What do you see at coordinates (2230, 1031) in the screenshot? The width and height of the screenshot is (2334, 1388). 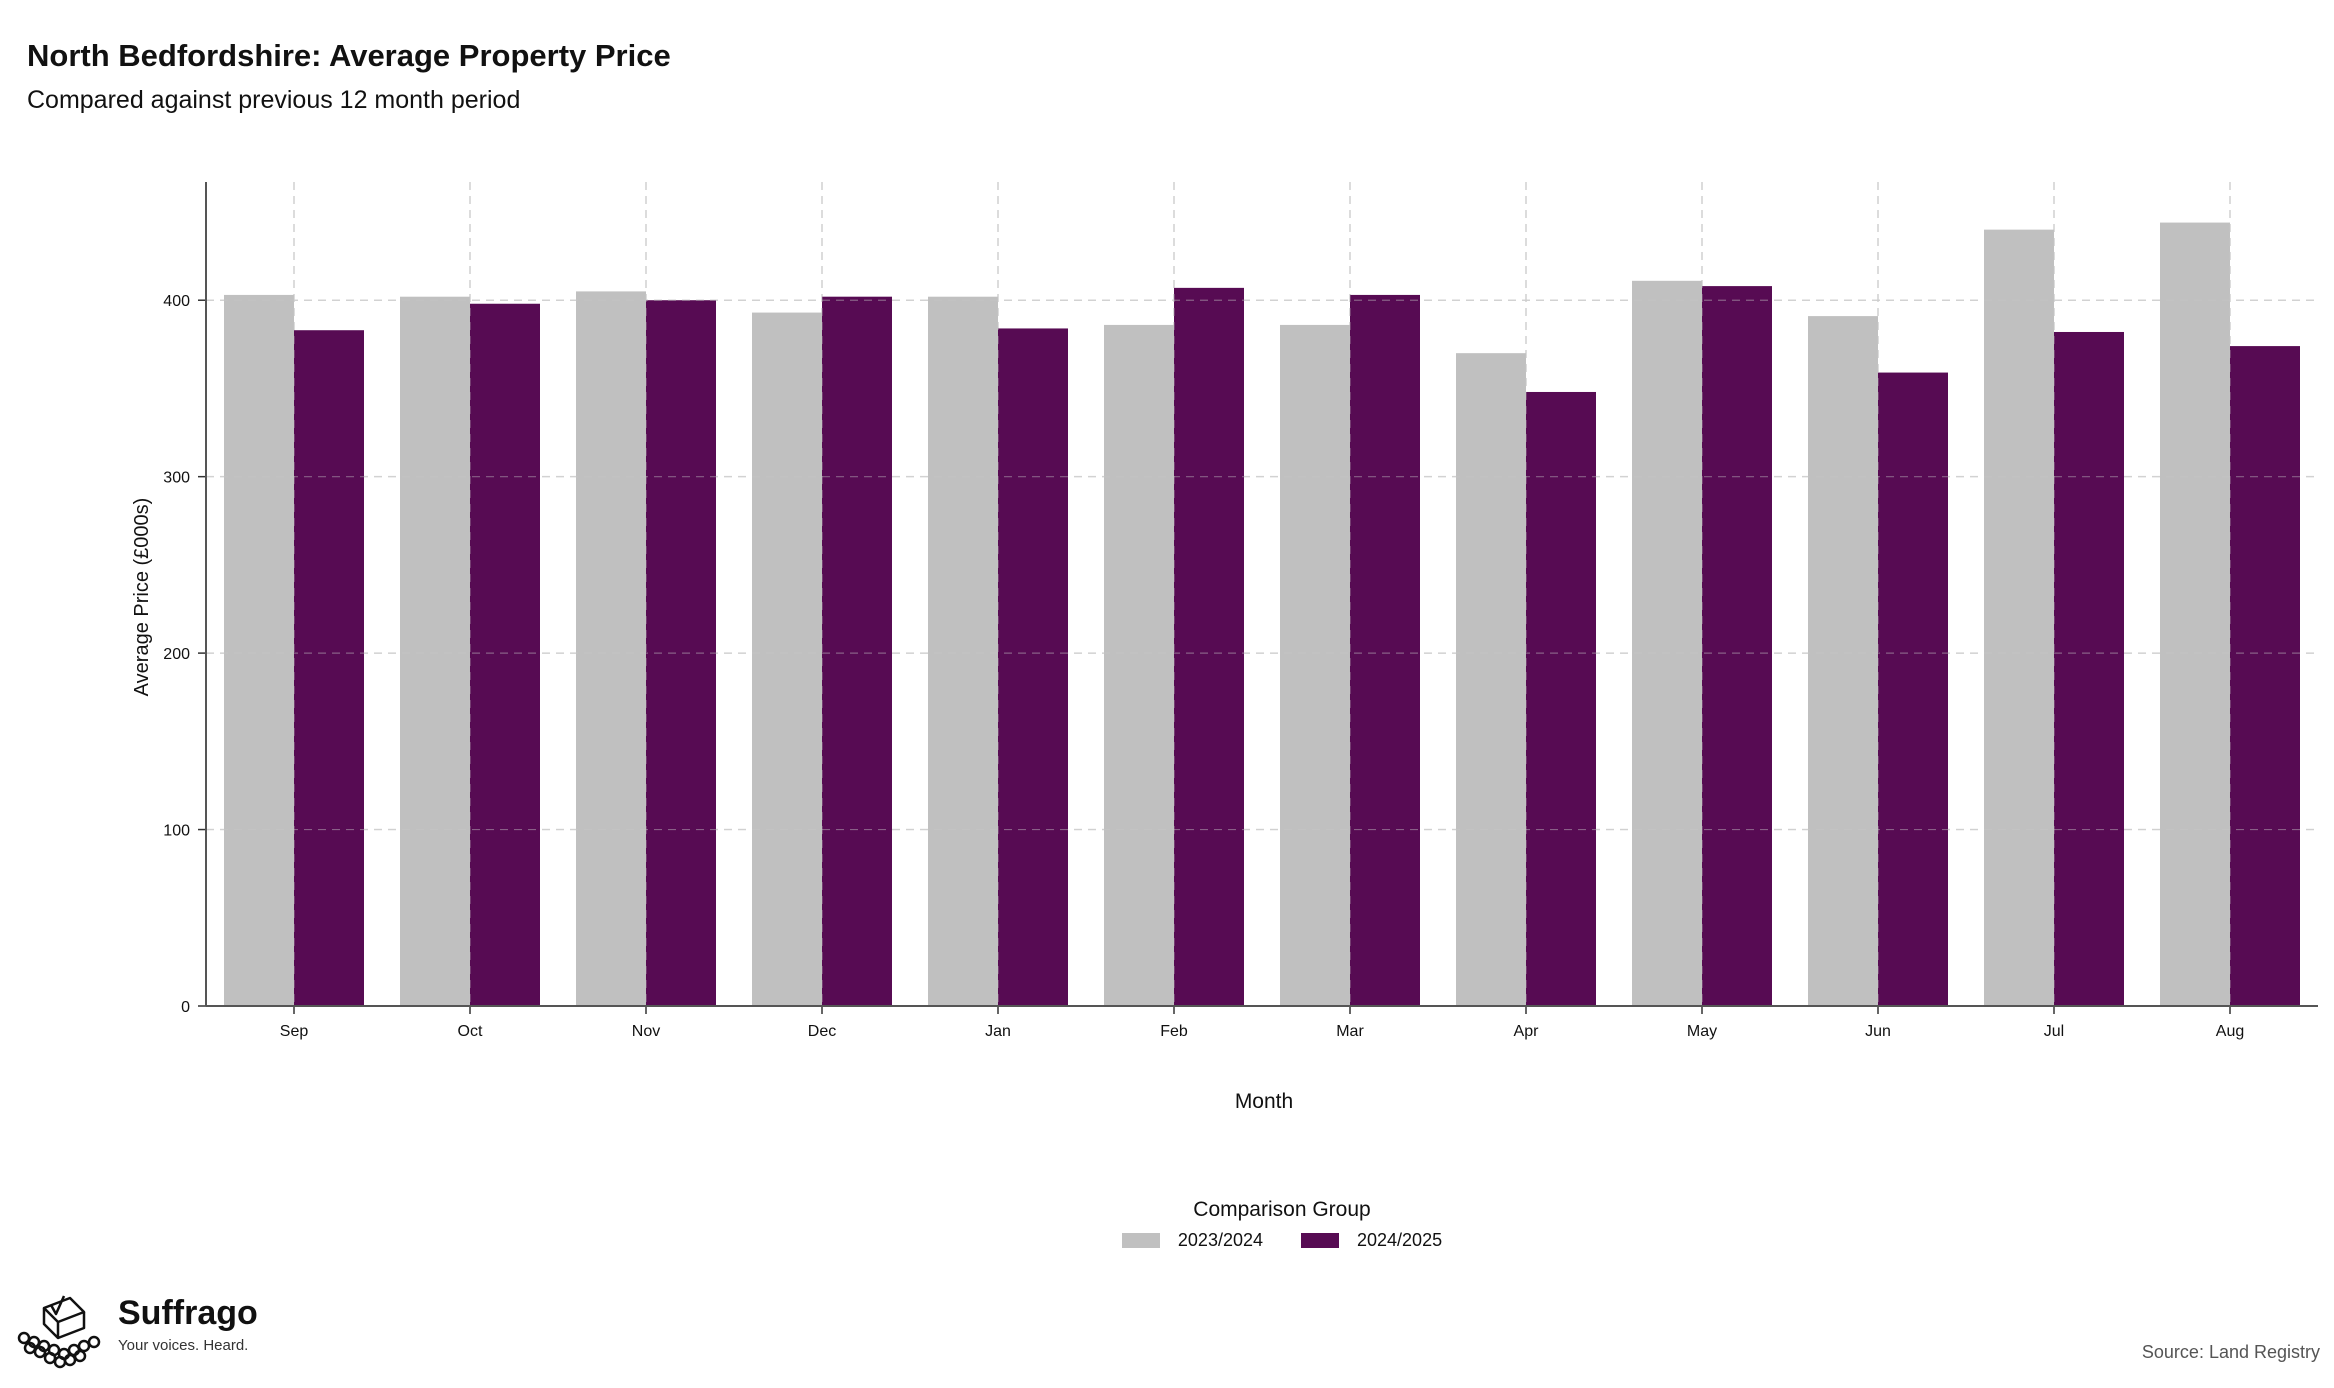 I see `x-tick-label: Aug` at bounding box center [2230, 1031].